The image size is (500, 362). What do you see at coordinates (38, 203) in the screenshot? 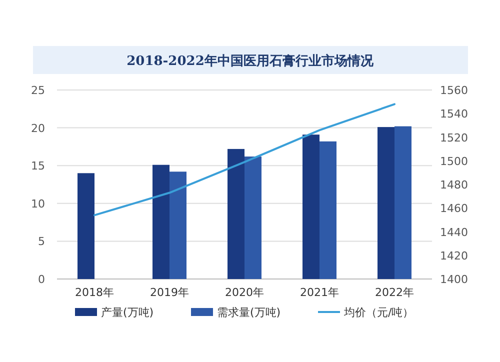
I see `y-tick-label: 10` at bounding box center [38, 203].